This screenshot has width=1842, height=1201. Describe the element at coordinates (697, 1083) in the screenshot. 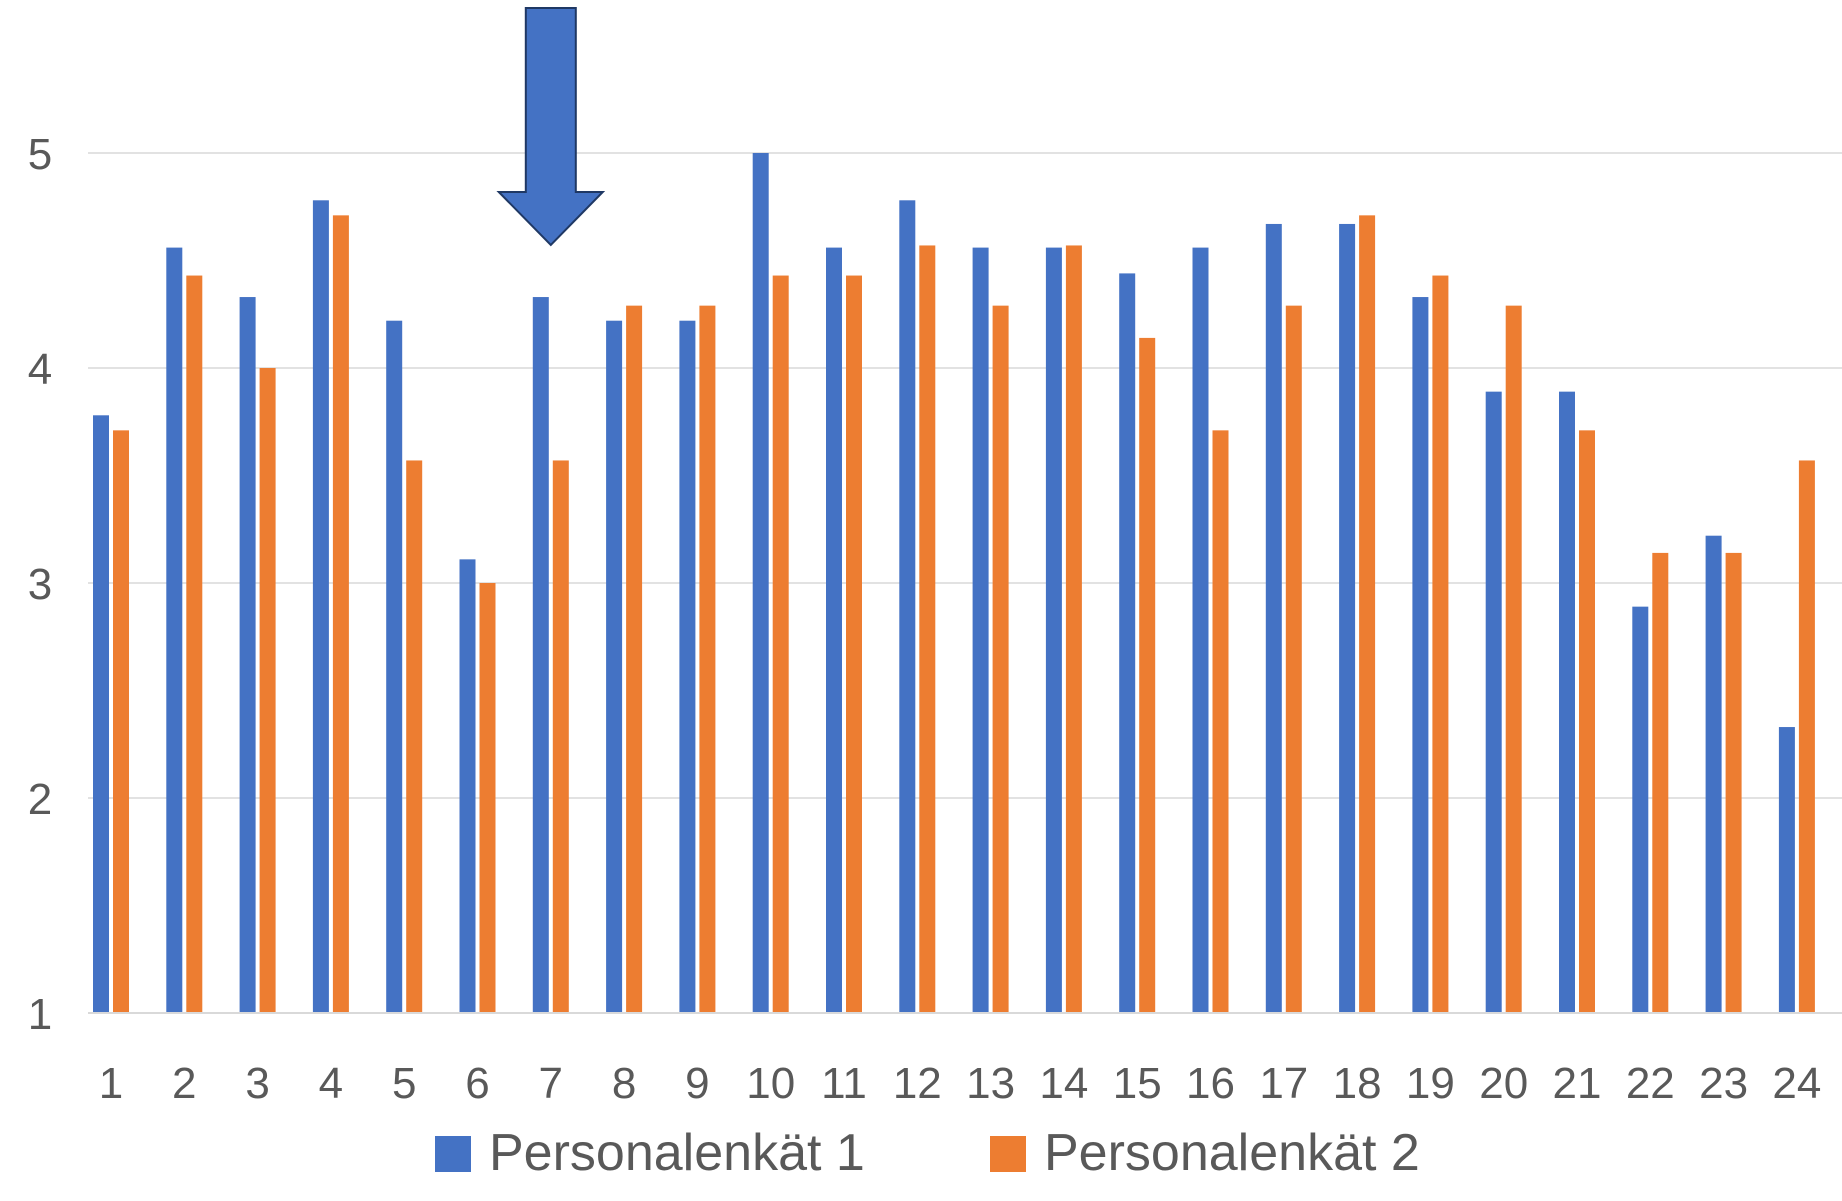

I see `x-tick-label: 9` at that location.